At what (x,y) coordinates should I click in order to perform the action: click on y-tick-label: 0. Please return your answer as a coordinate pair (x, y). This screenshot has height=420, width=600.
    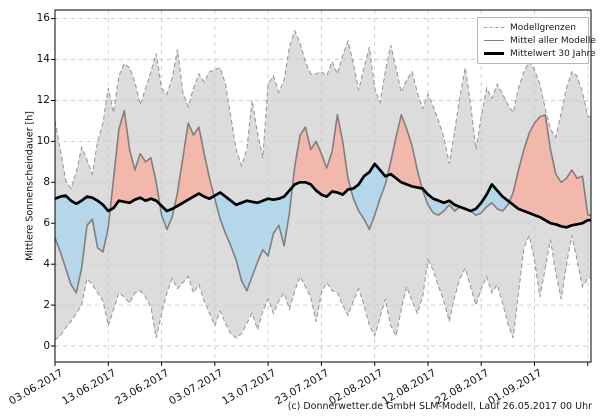
    Looking at the image, I should click on (46, 345).